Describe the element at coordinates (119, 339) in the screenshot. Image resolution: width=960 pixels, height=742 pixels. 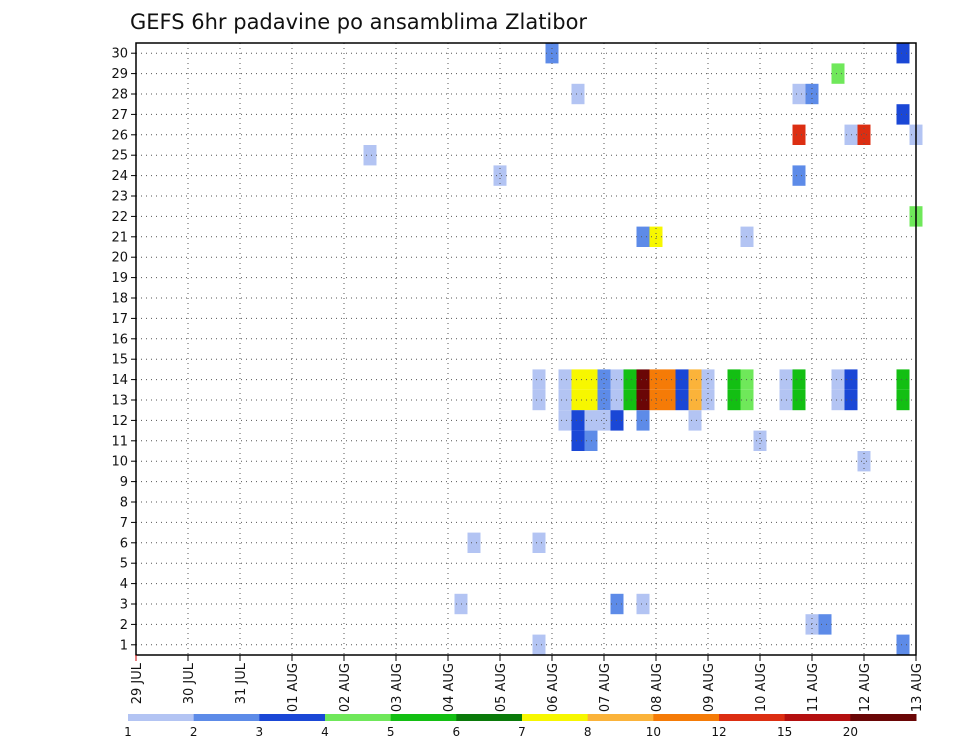
I see `y-tick-label: 16` at that location.